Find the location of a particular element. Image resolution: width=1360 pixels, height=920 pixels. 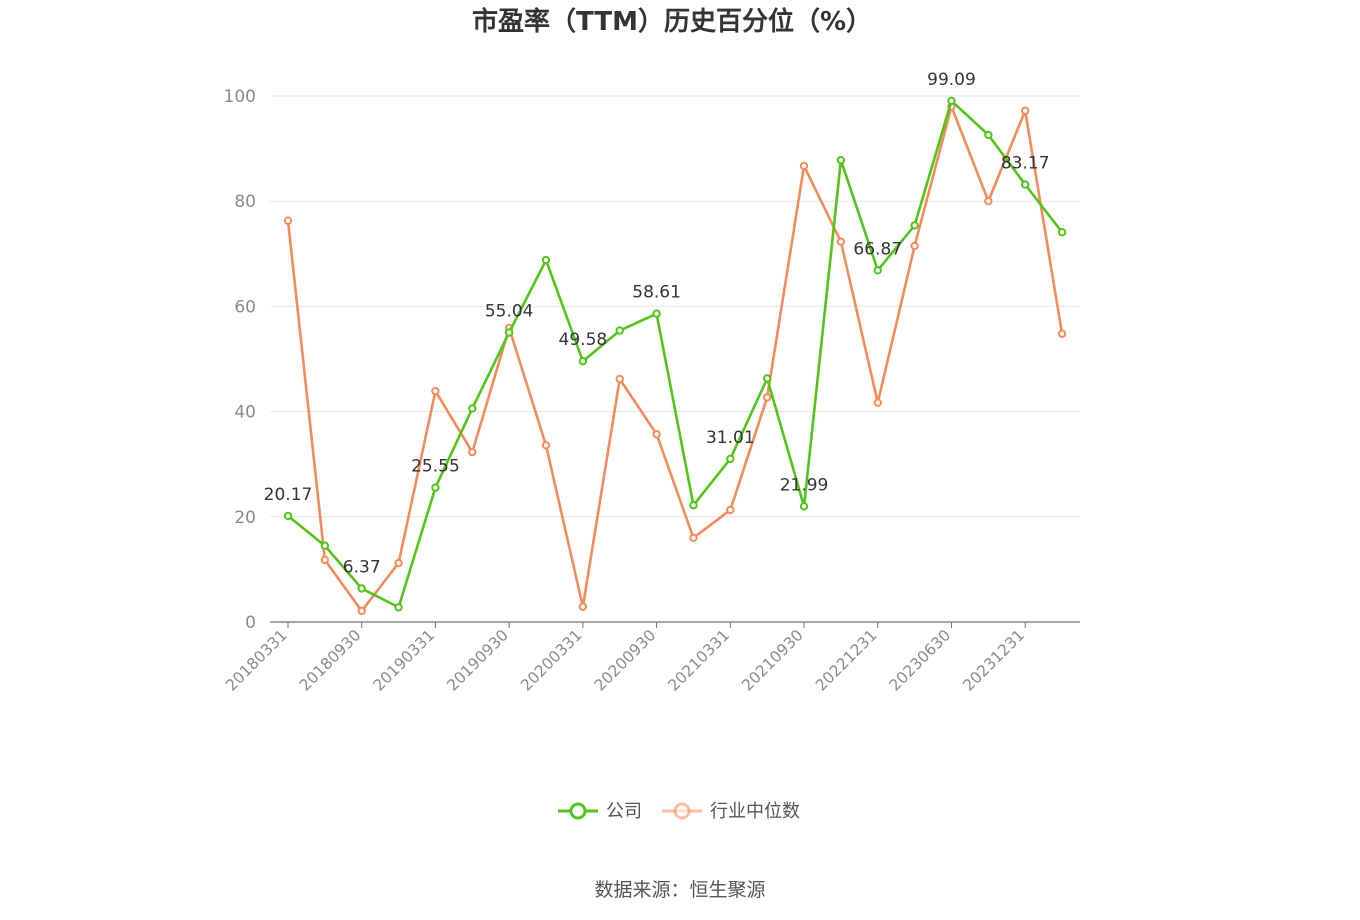

y-tick-label: 80 is located at coordinates (245, 202).